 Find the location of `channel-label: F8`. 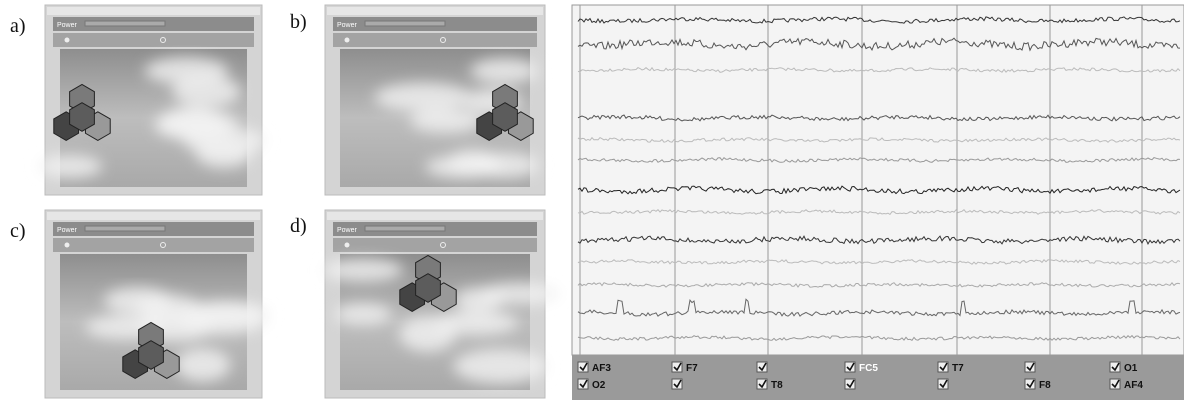

channel-label: F8 is located at coordinates (1045, 385).